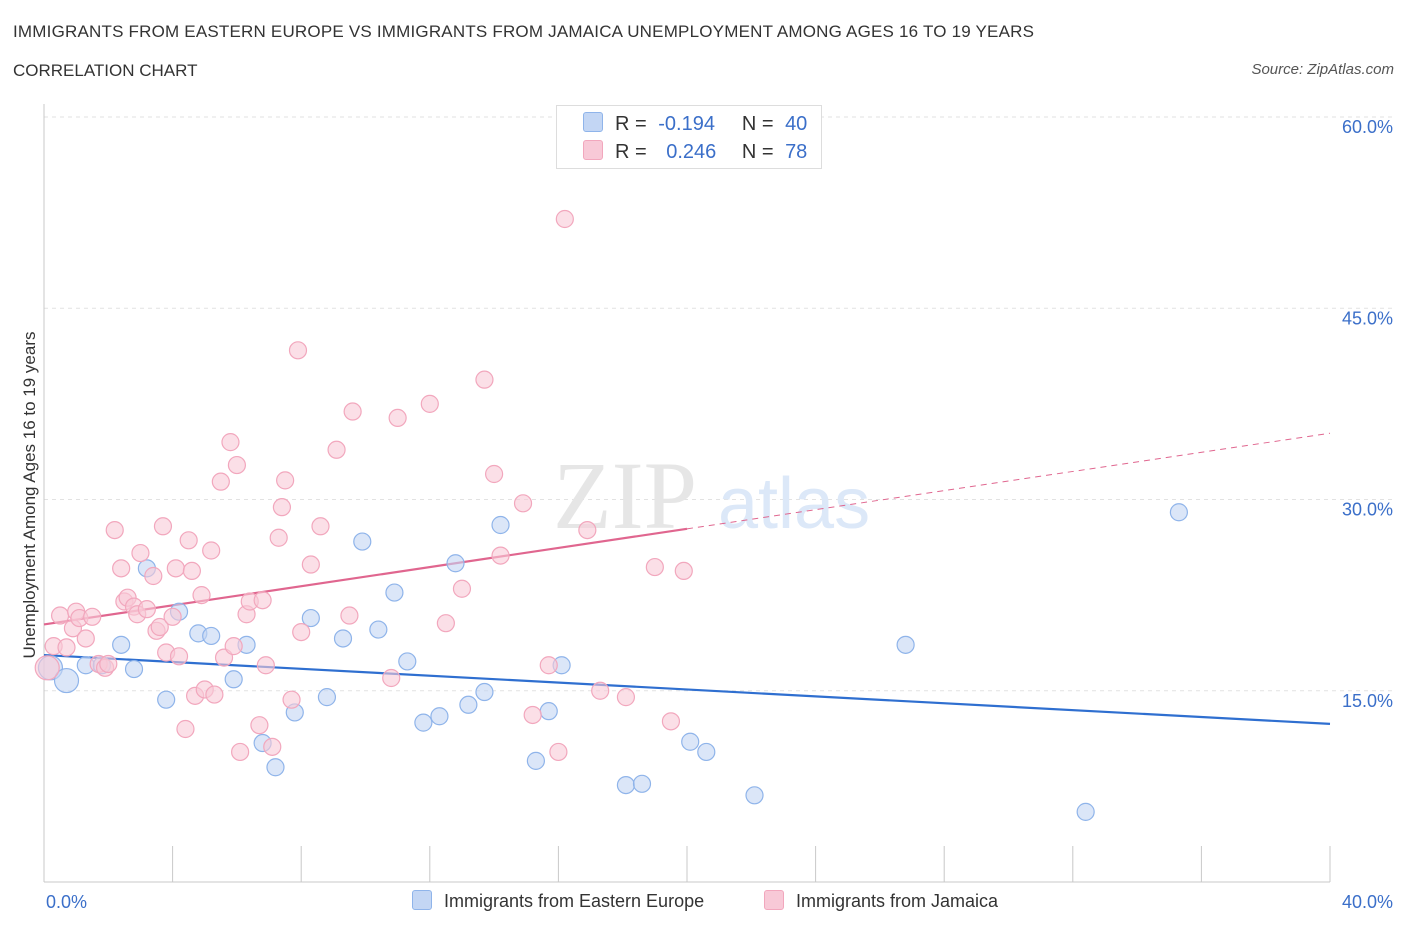 This screenshot has width=1406, height=930. What do you see at coordinates (686, 124) in the screenshot?
I see `legend-r-value: -0.194` at bounding box center [686, 124].